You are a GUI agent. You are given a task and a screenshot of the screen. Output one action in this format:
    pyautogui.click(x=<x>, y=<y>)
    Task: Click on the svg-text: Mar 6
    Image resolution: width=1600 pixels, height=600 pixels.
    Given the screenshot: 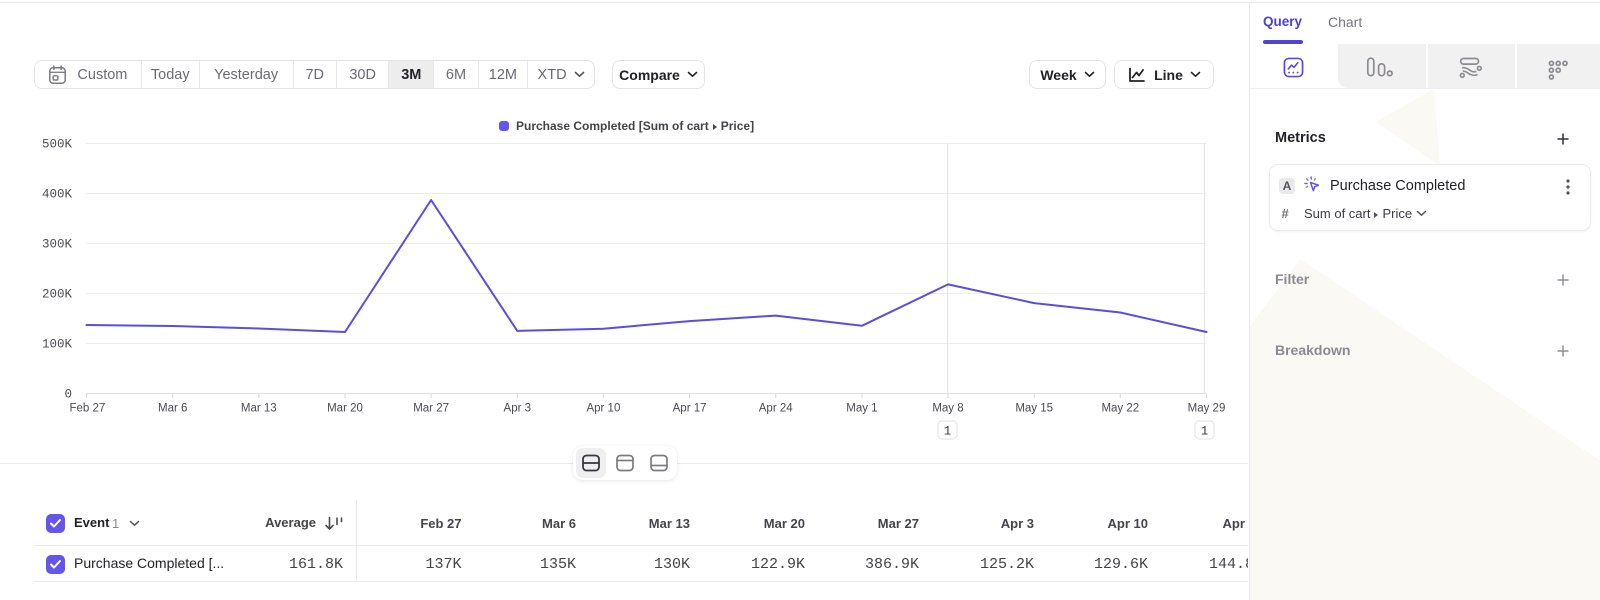 What is the action you would take?
    pyautogui.click(x=172, y=409)
    